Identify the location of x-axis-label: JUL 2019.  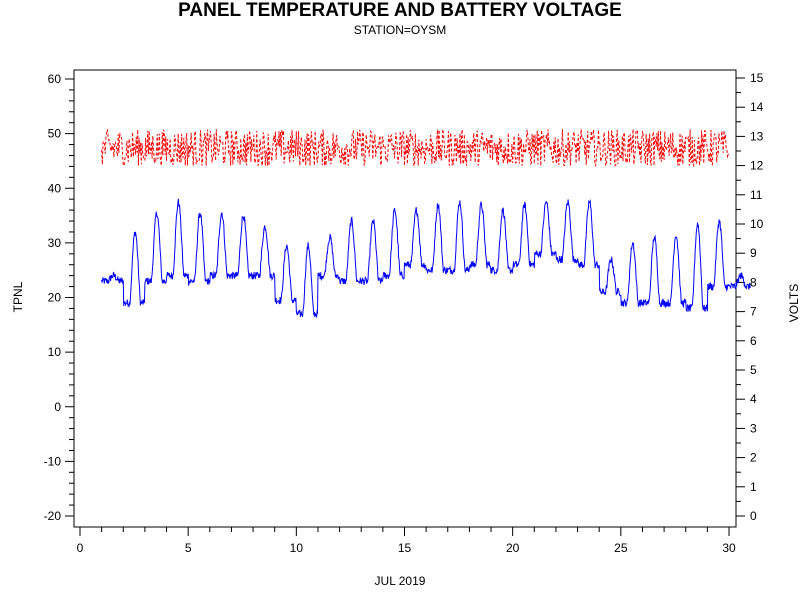
(400, 581).